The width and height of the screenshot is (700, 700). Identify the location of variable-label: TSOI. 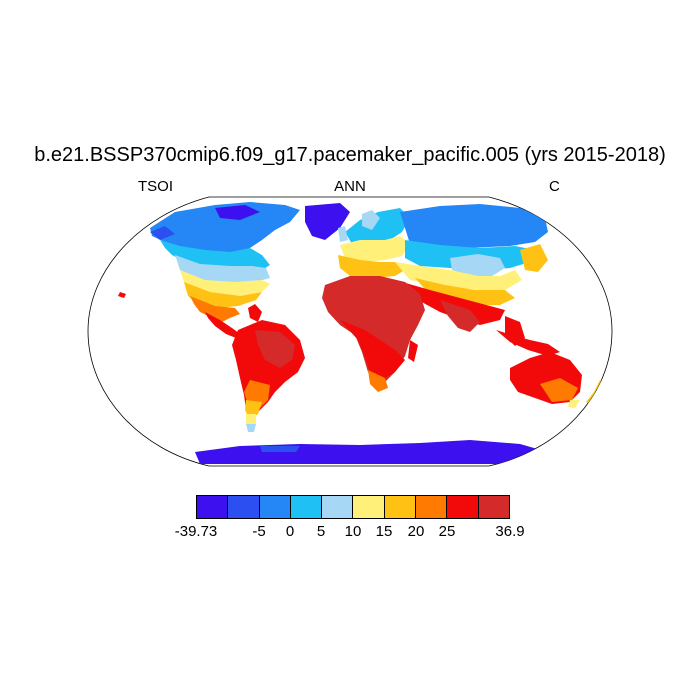
(156, 186).